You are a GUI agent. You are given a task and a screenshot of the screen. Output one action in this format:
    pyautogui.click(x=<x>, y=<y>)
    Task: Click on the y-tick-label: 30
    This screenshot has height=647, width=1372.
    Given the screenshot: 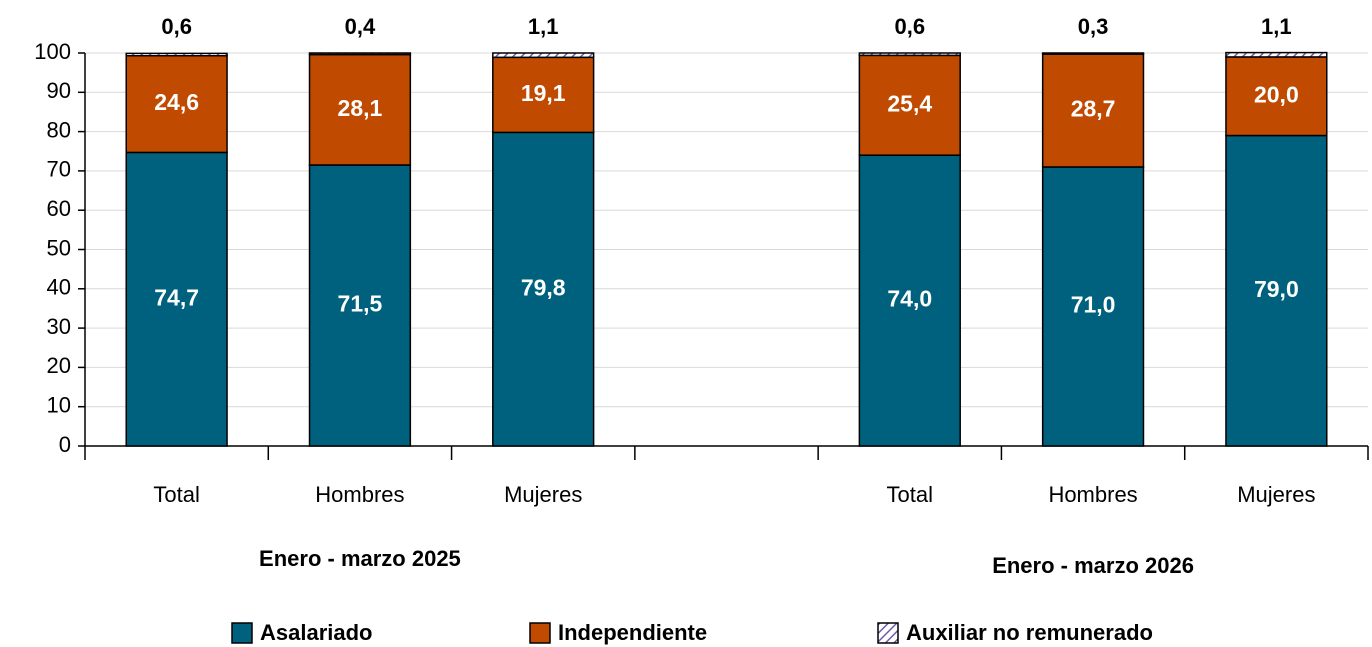 What is the action you would take?
    pyautogui.click(x=59, y=326)
    